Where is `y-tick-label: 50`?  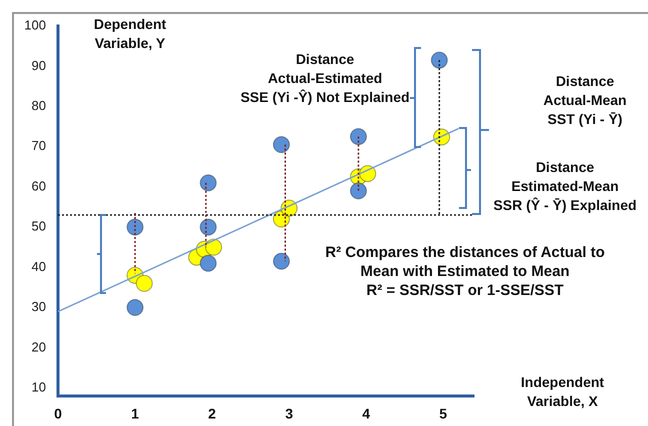 y-tick-label: 50 is located at coordinates (39, 226).